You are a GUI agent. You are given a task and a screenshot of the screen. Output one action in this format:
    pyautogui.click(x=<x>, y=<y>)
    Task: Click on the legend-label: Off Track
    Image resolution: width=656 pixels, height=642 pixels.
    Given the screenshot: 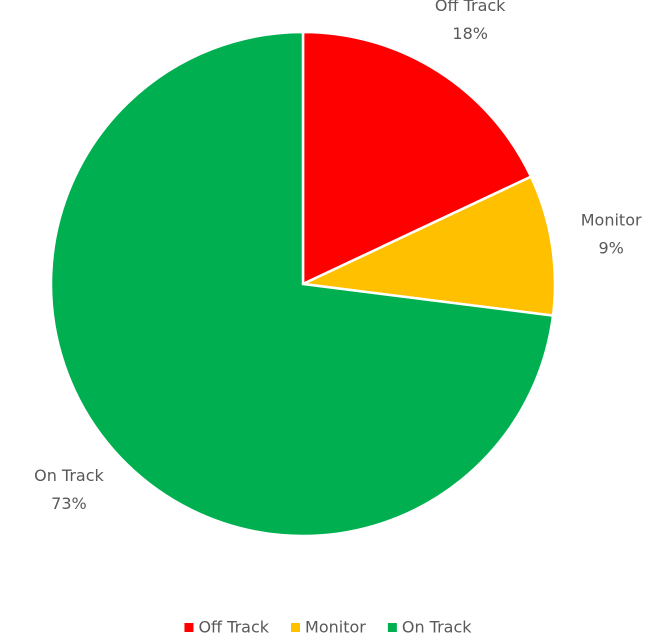 What is the action you would take?
    pyautogui.click(x=233, y=627)
    